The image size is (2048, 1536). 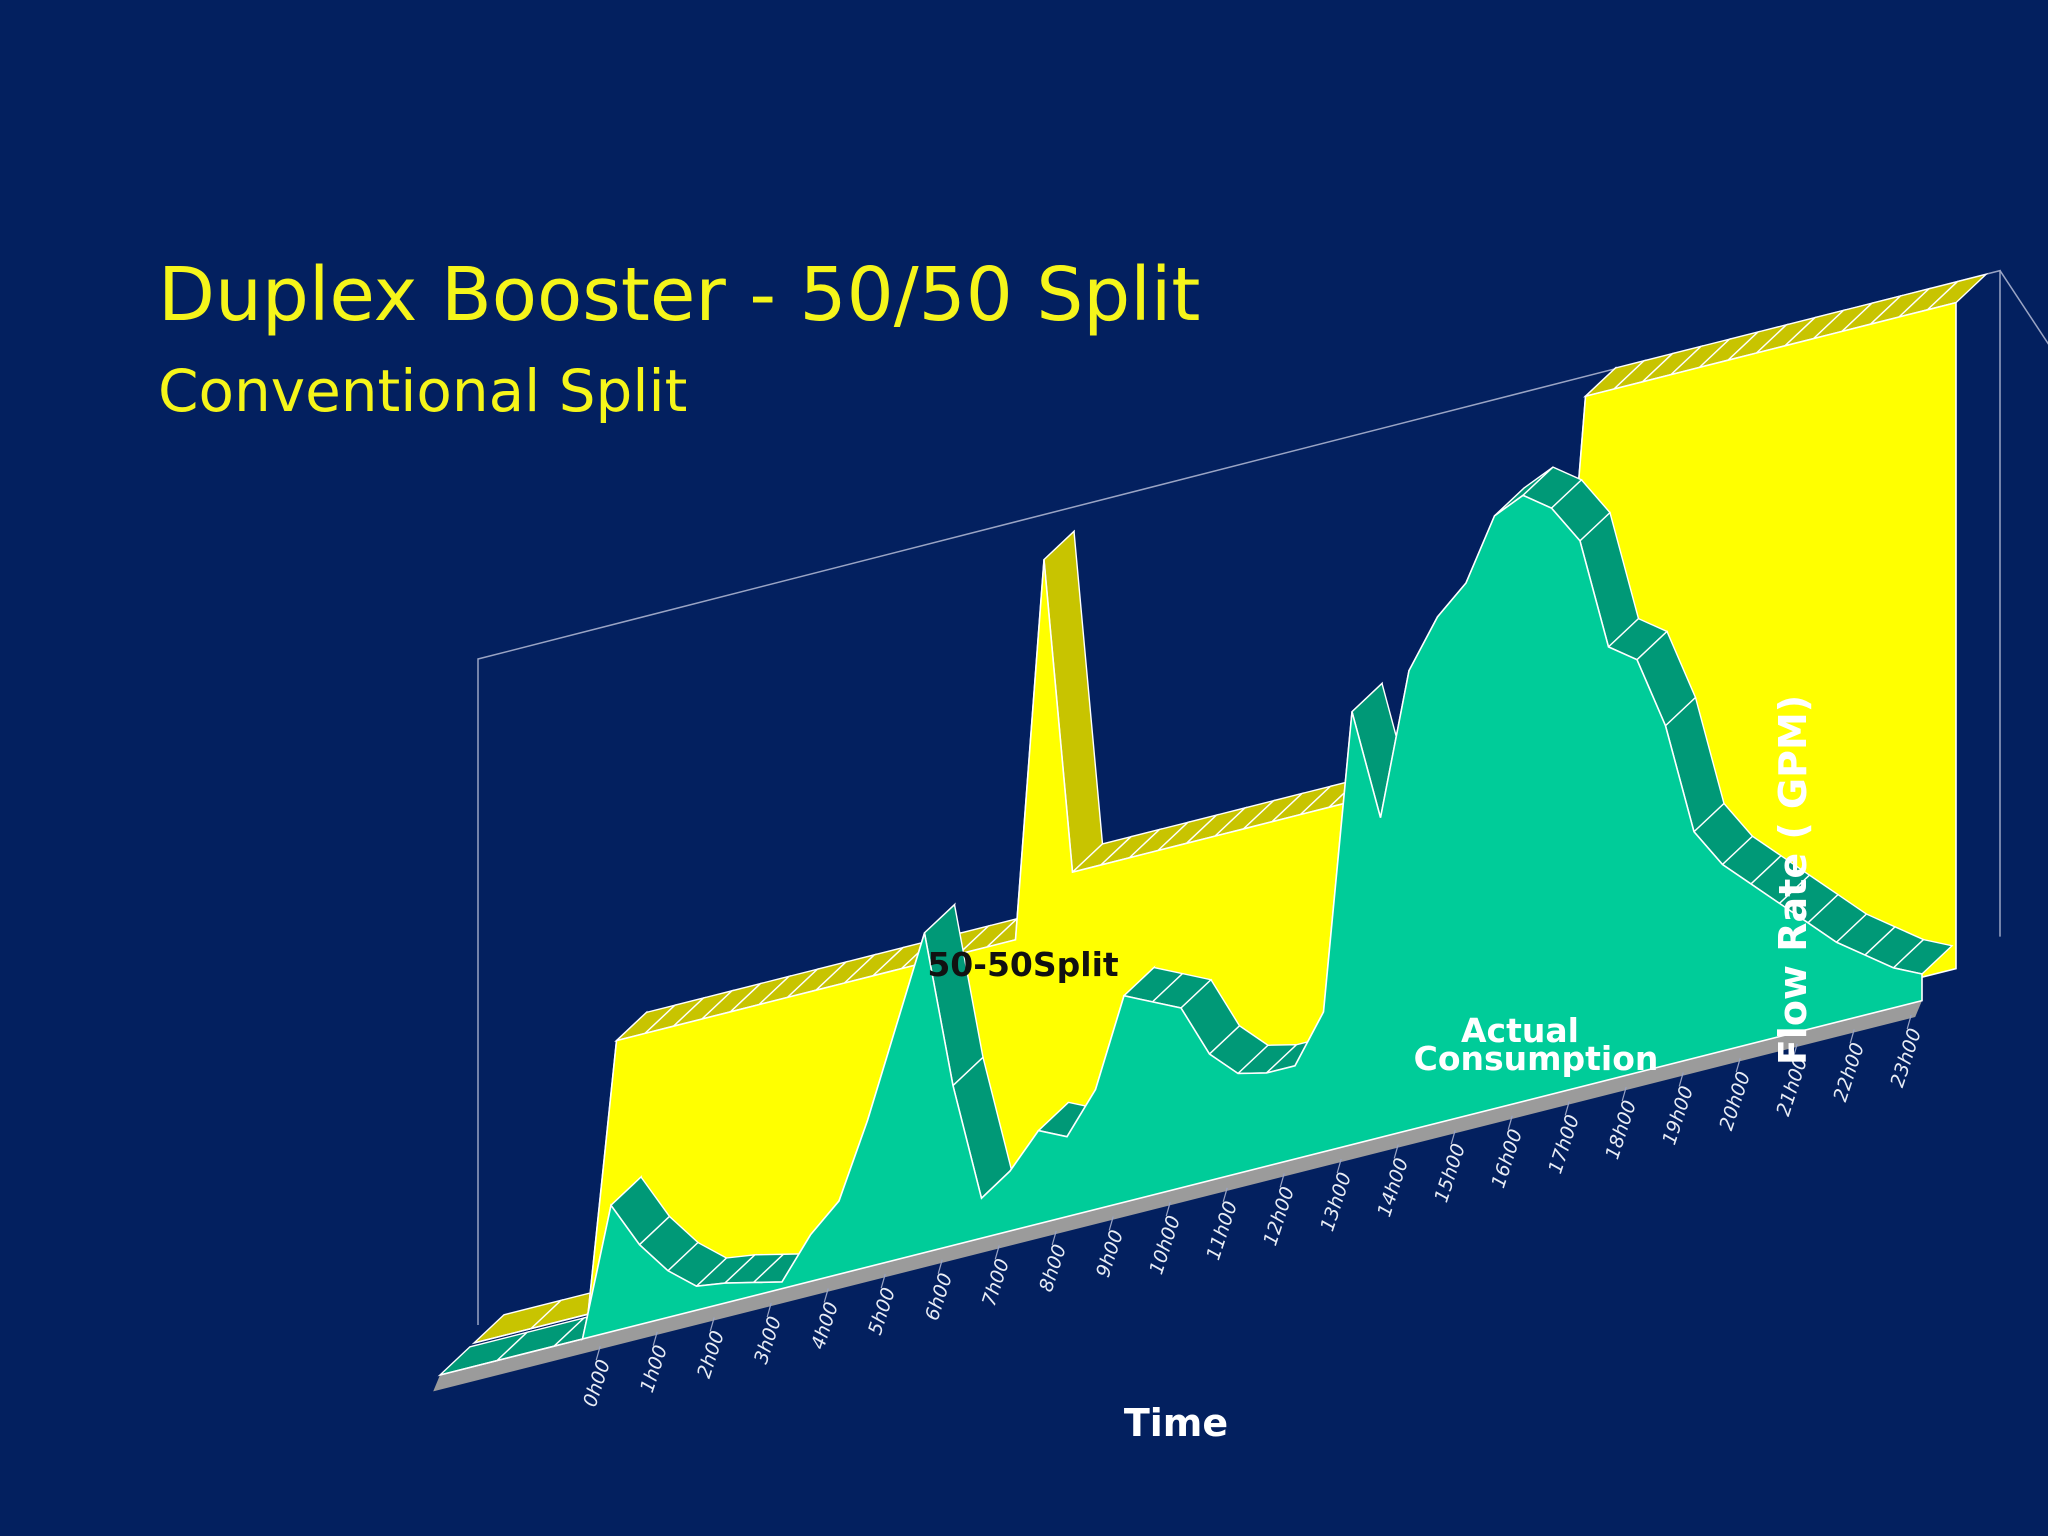 I want to click on x-tick-label: 3h00, so click(x=768, y=1340).